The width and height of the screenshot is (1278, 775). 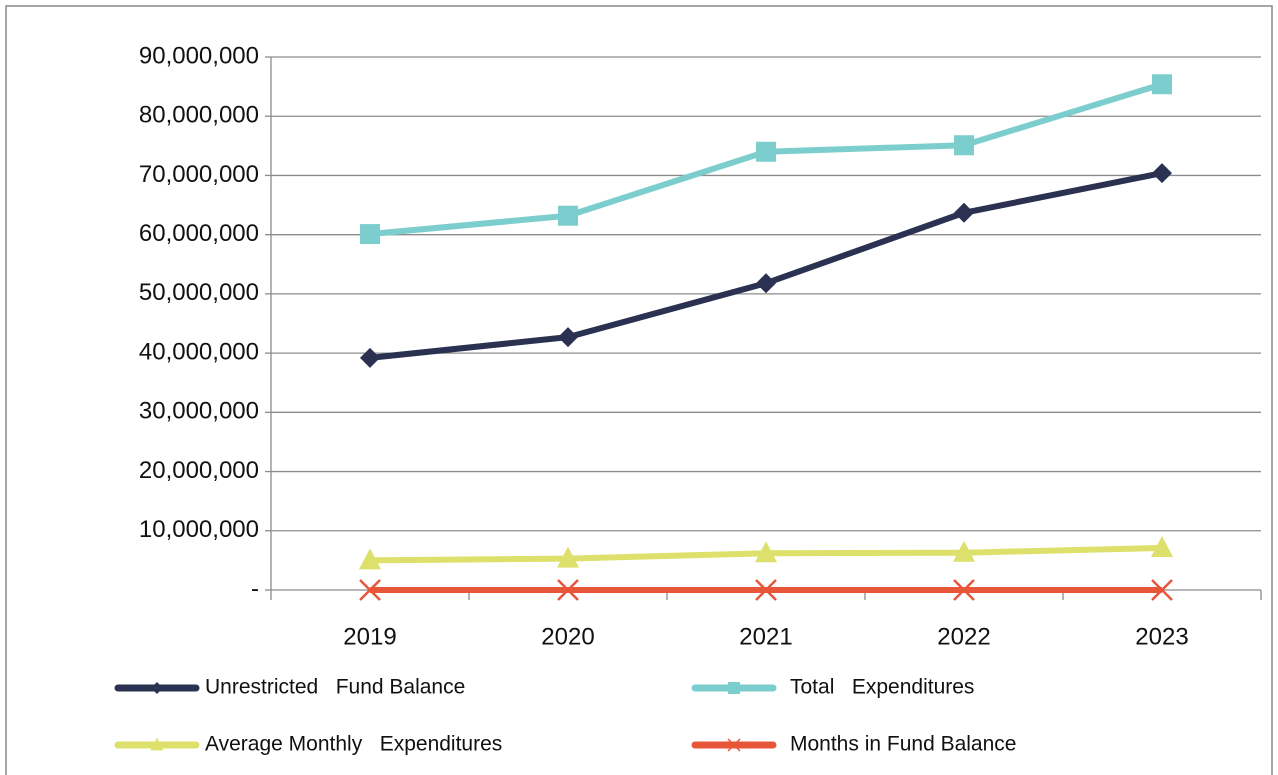 What do you see at coordinates (1161, 636) in the screenshot?
I see `x-tick-label: 2023` at bounding box center [1161, 636].